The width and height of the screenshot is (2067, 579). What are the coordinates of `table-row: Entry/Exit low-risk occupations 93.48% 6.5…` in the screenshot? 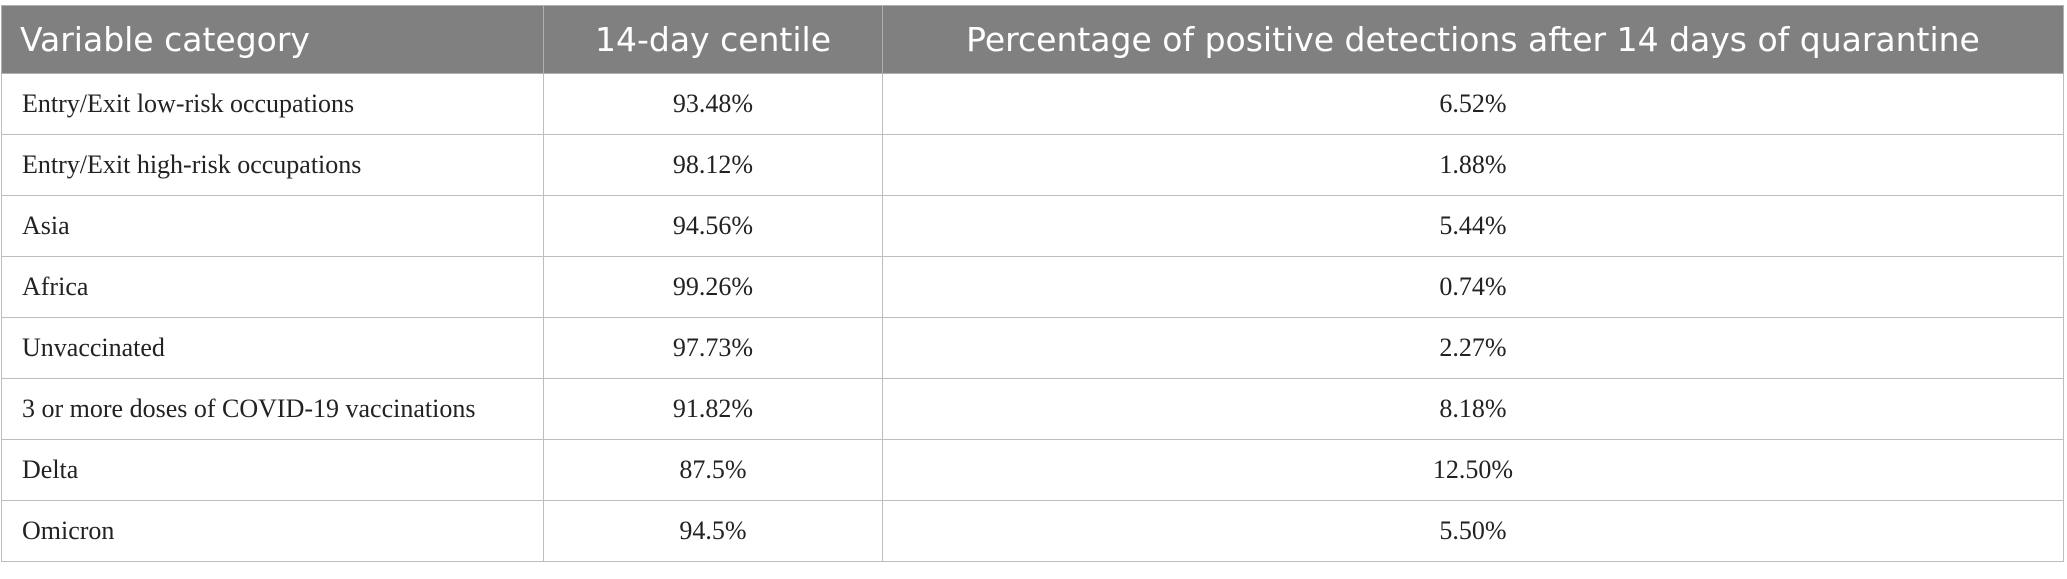 It's located at (1032, 104).